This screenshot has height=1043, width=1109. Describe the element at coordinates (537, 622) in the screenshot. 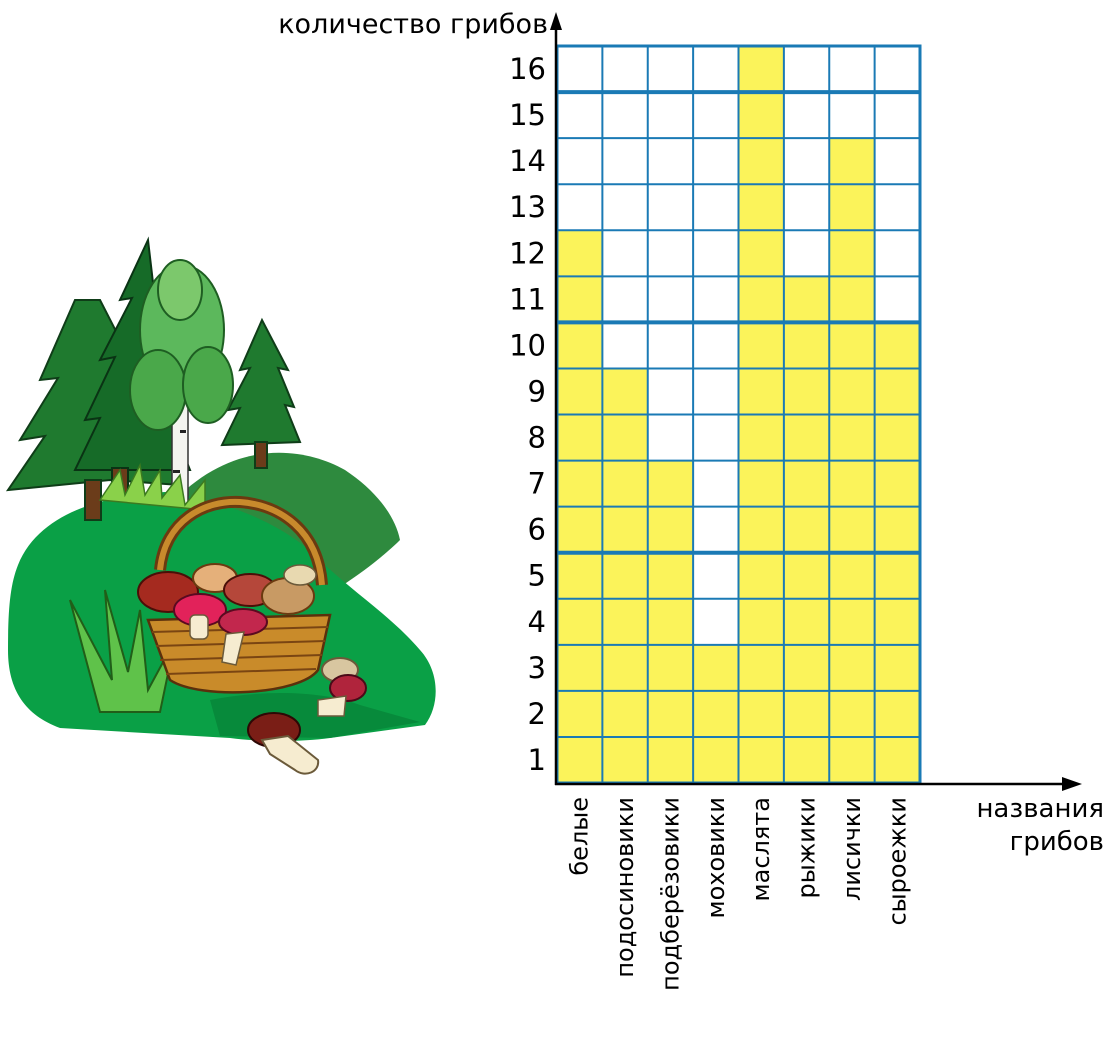

I see `y-tick-label: 4` at that location.